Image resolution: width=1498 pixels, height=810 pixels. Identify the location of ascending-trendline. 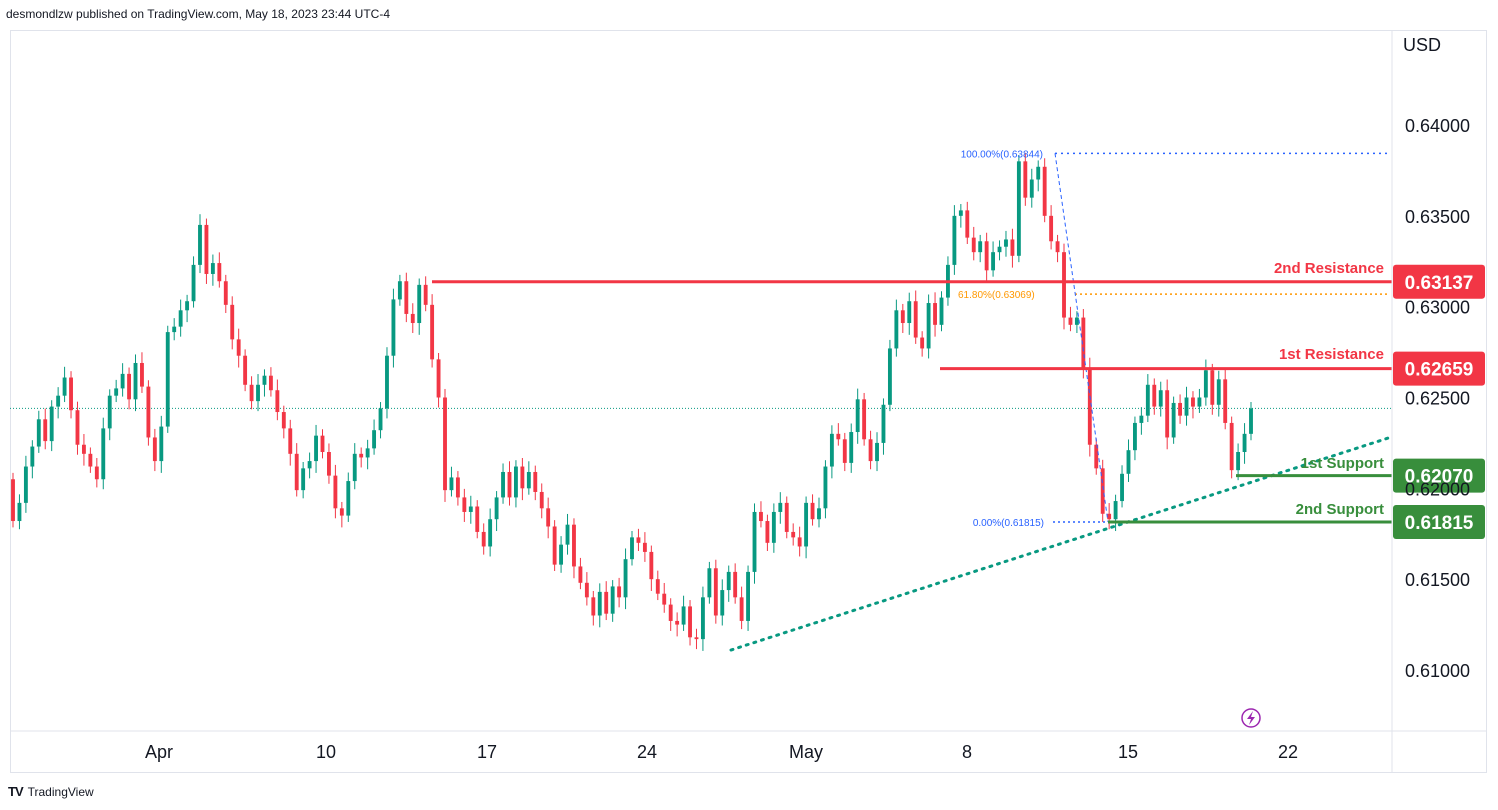
(1060, 543).